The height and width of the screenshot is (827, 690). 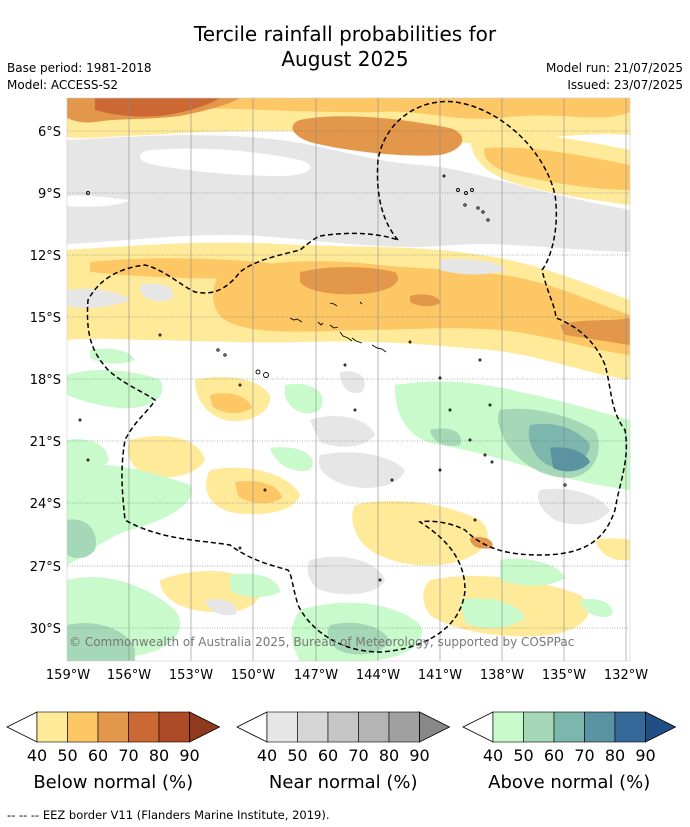 I want to click on lat-label: 24°S, so click(x=45, y=504).